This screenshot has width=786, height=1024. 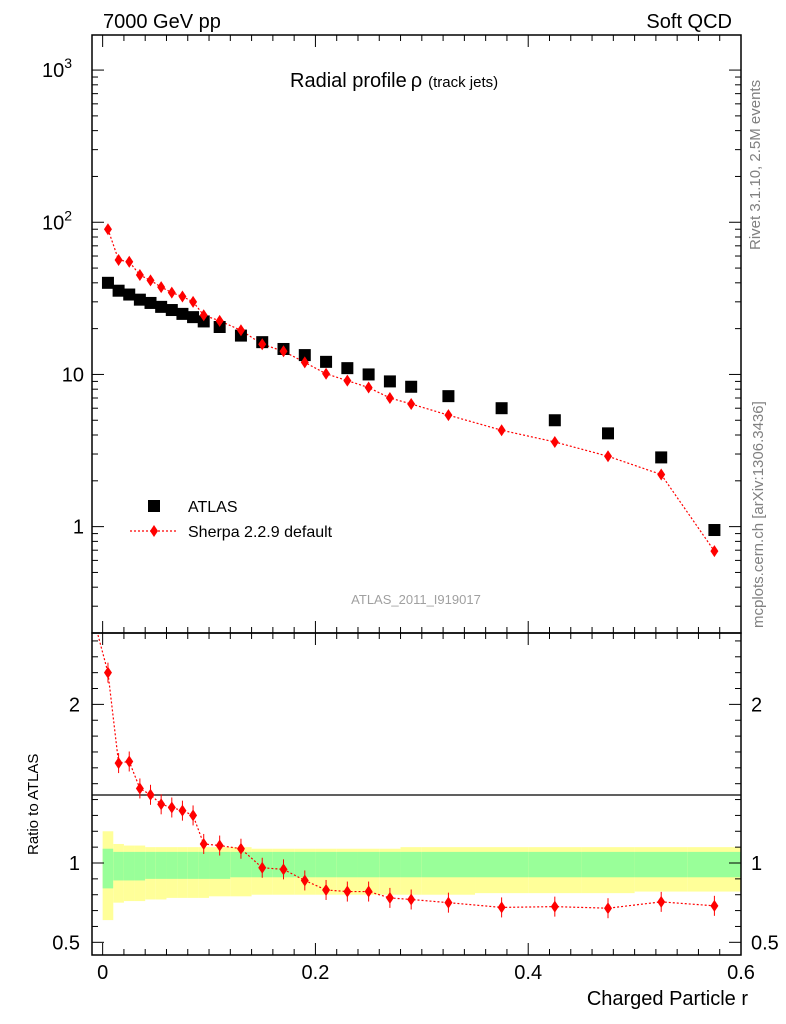 What do you see at coordinates (668, 999) in the screenshot?
I see `x-axis-label: Charged Particle r` at bounding box center [668, 999].